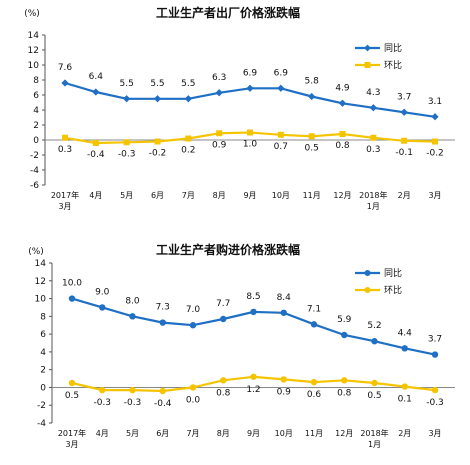 This screenshot has width=470, height=465. I want to click on y-tick-label: 8, so click(36, 81).